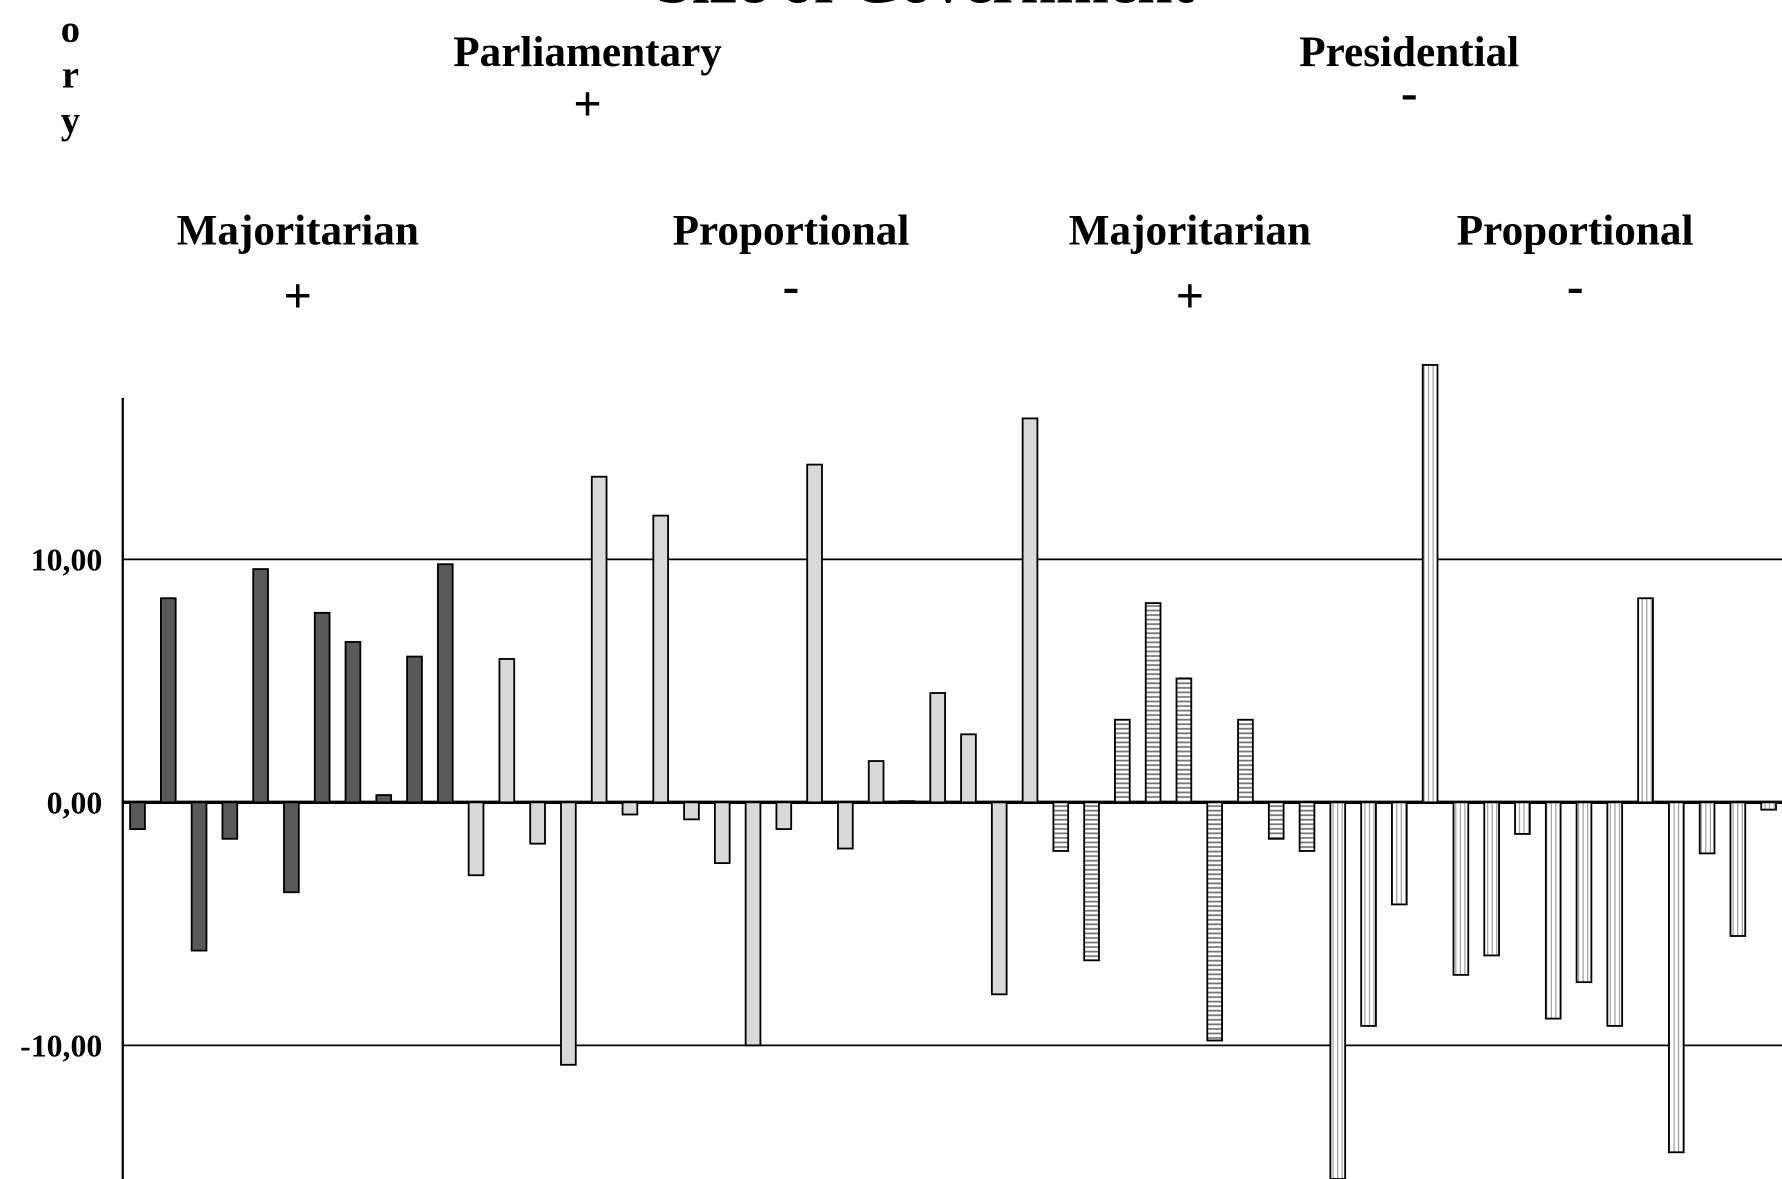  Describe the element at coordinates (1409, 92) in the screenshot. I see `header-sign: -` at that location.